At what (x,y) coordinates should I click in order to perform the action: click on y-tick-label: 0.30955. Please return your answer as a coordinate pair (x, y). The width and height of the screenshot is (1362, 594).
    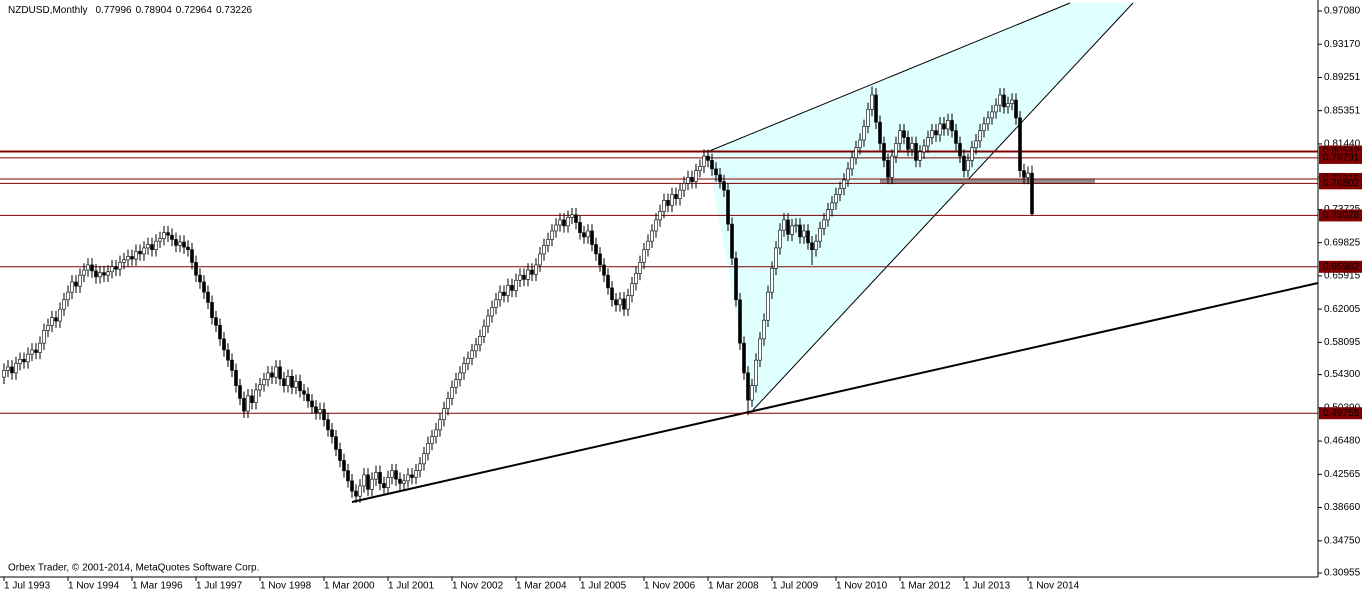
    Looking at the image, I should click on (1342, 573).